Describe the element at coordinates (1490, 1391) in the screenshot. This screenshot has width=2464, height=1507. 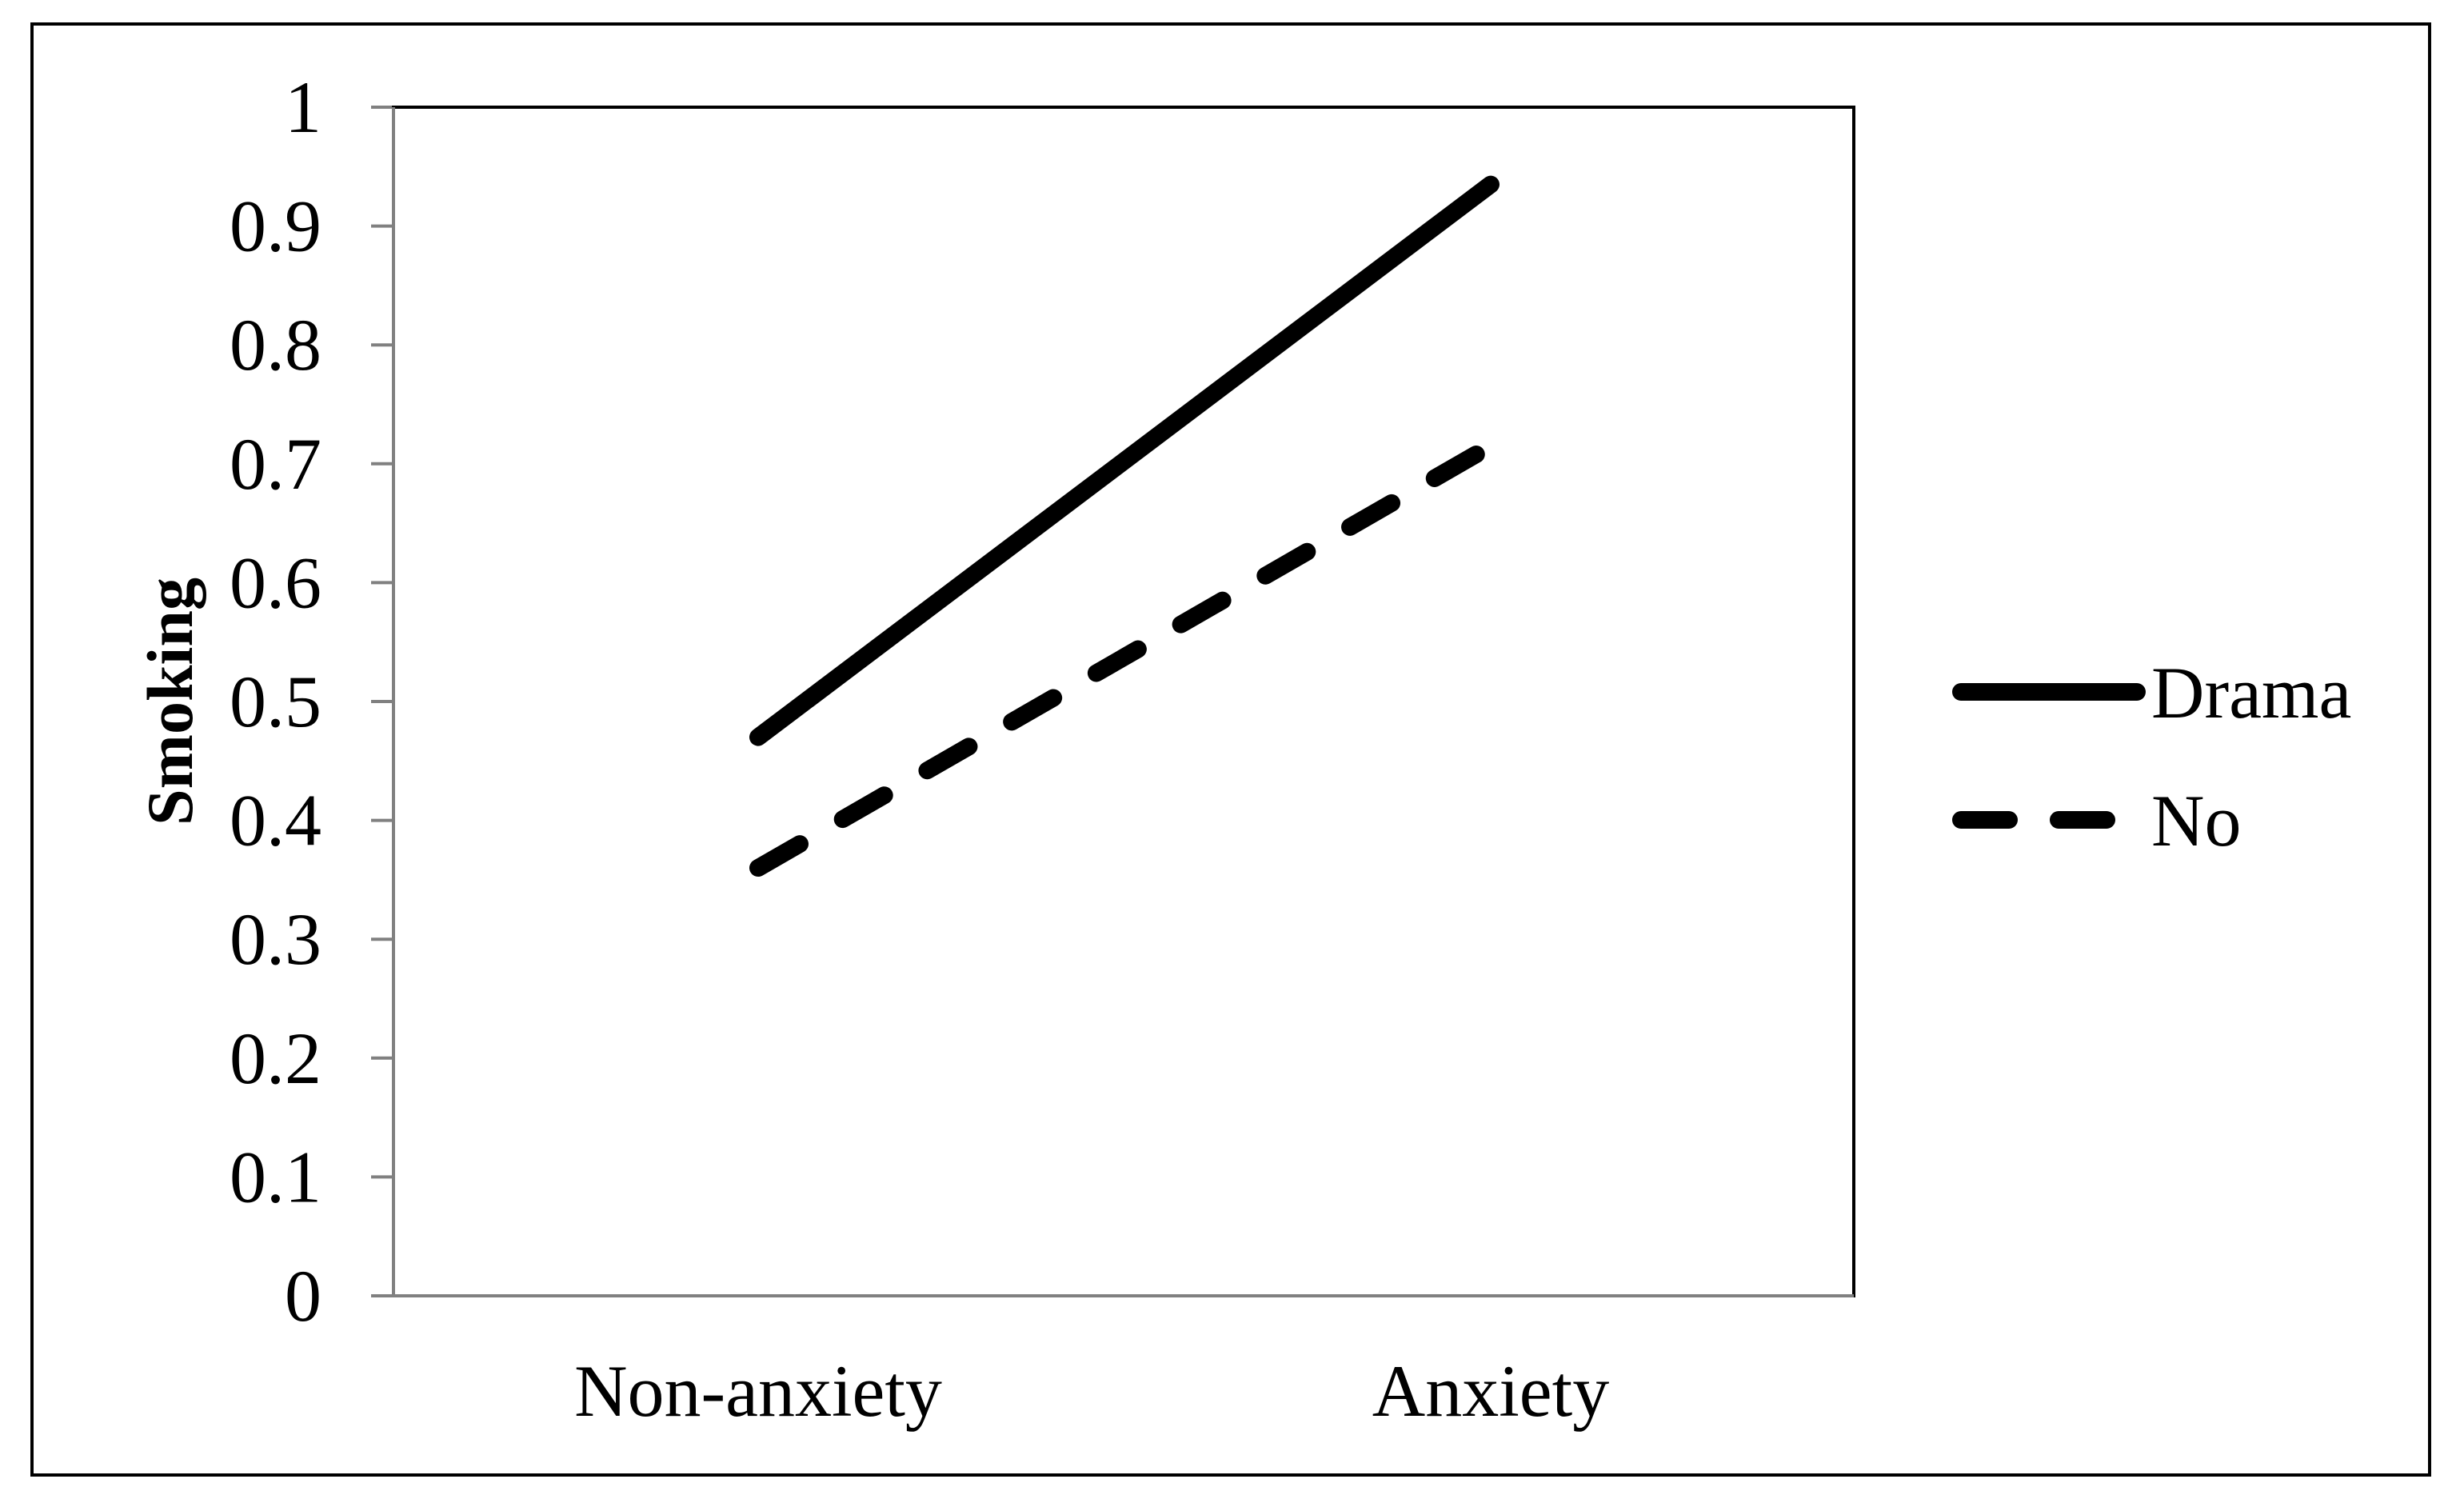
I see `x-tick-label: Anxiety` at that location.